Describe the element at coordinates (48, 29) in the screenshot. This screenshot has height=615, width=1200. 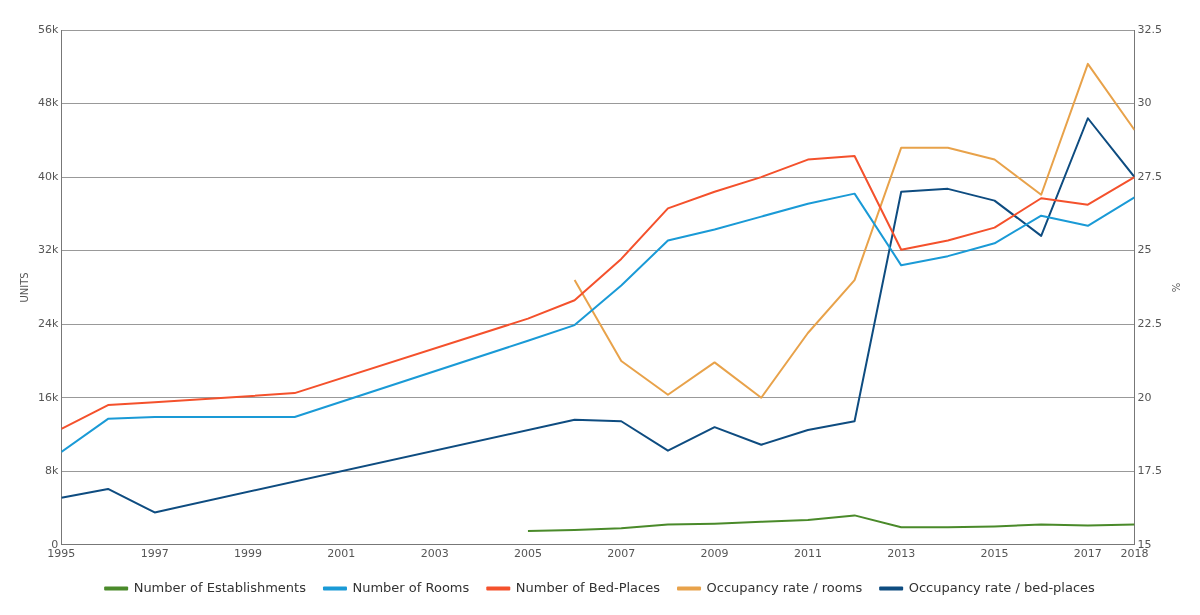
I see `y-tick-label: 56k` at that location.